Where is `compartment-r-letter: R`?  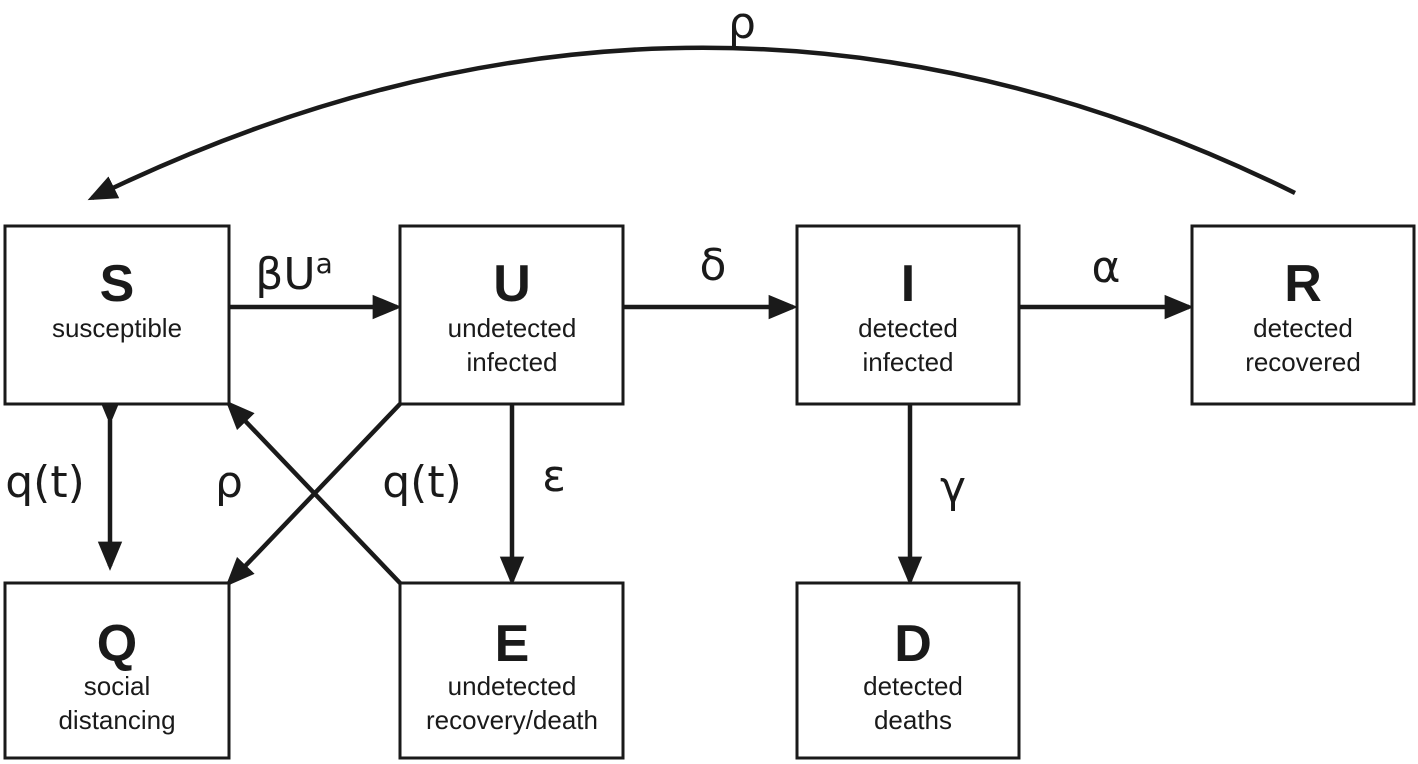
compartment-r-letter: R is located at coordinates (1303, 284).